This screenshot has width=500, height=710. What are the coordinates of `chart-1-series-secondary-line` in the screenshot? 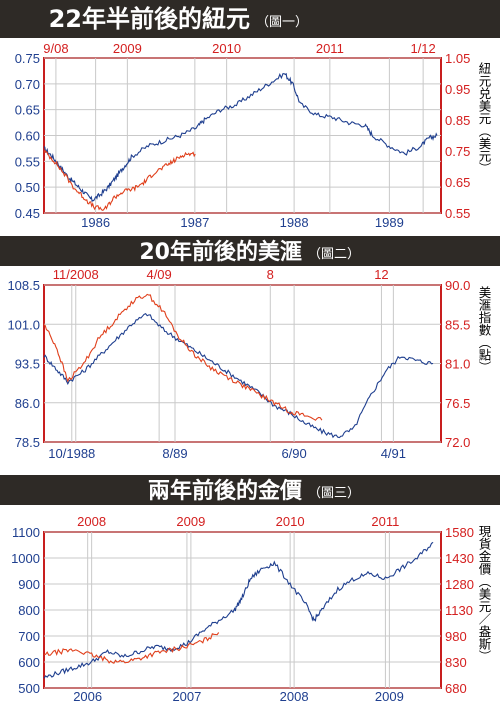 It's located at (119, 180).